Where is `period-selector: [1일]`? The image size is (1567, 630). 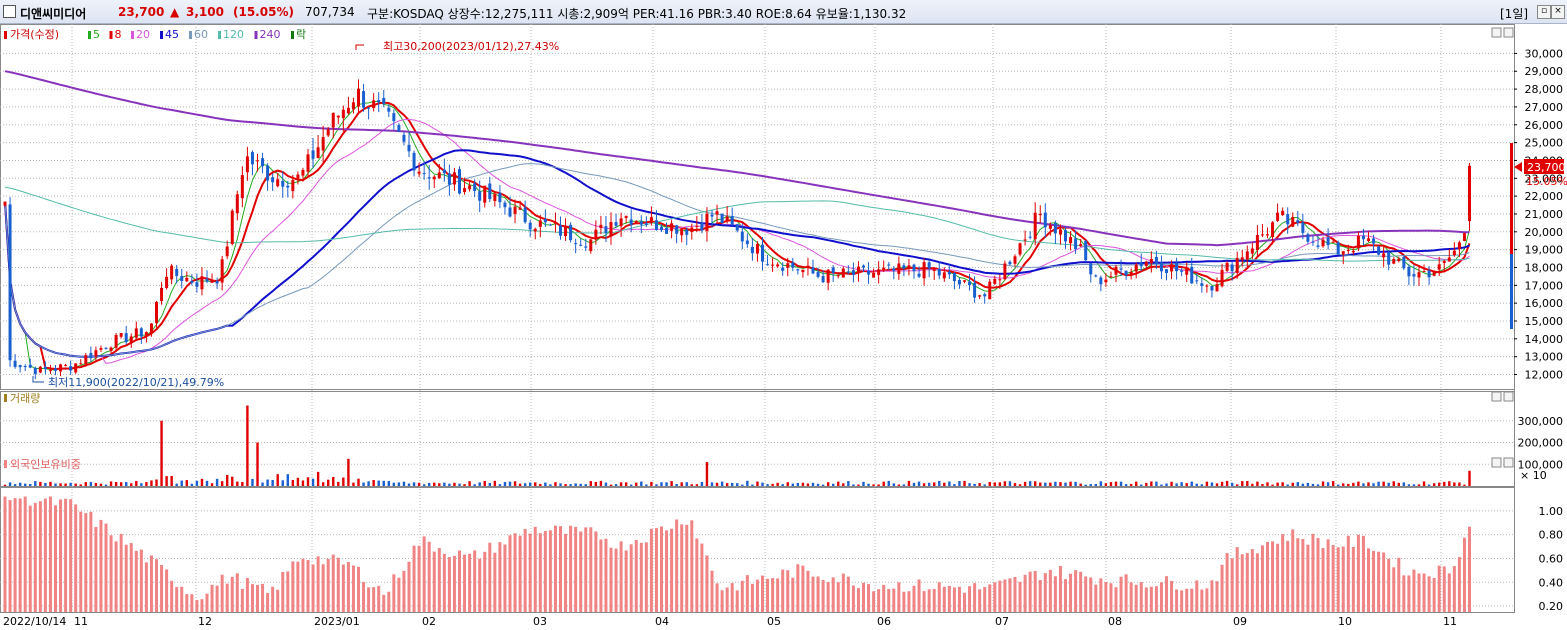 period-selector: [1일] is located at coordinates (1514, 14).